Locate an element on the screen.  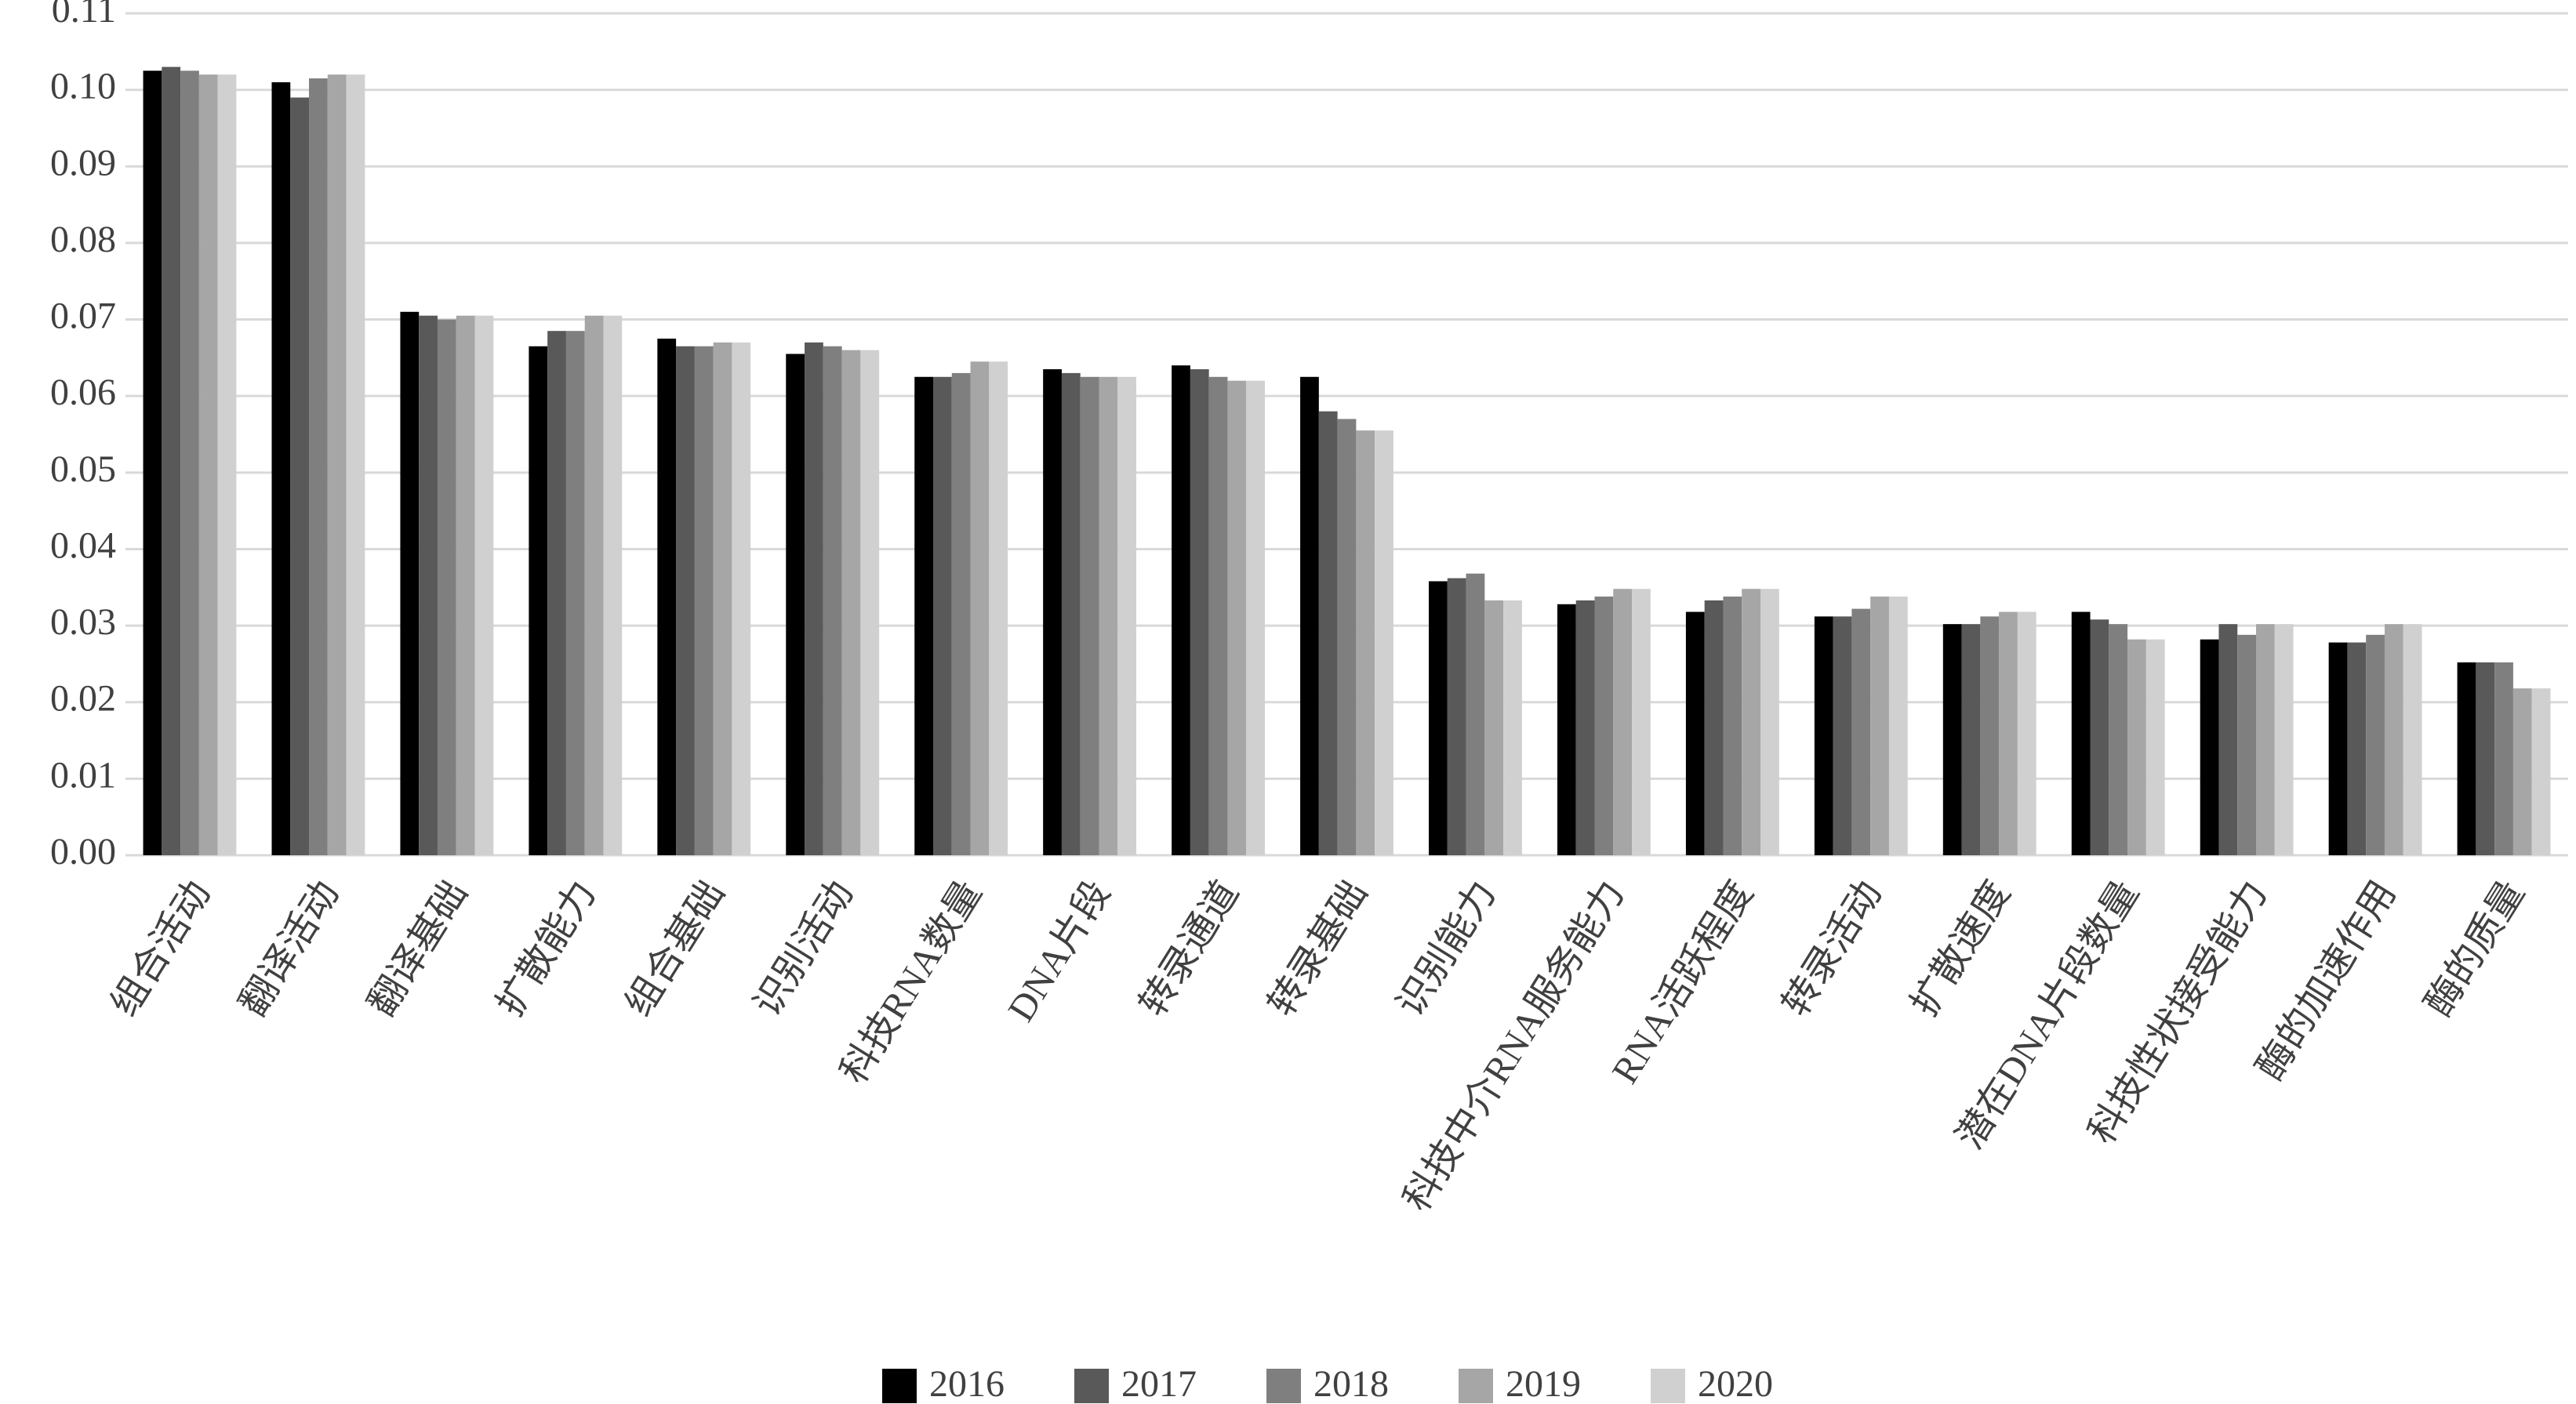
legend-label: 2016 is located at coordinates (967, 1383).